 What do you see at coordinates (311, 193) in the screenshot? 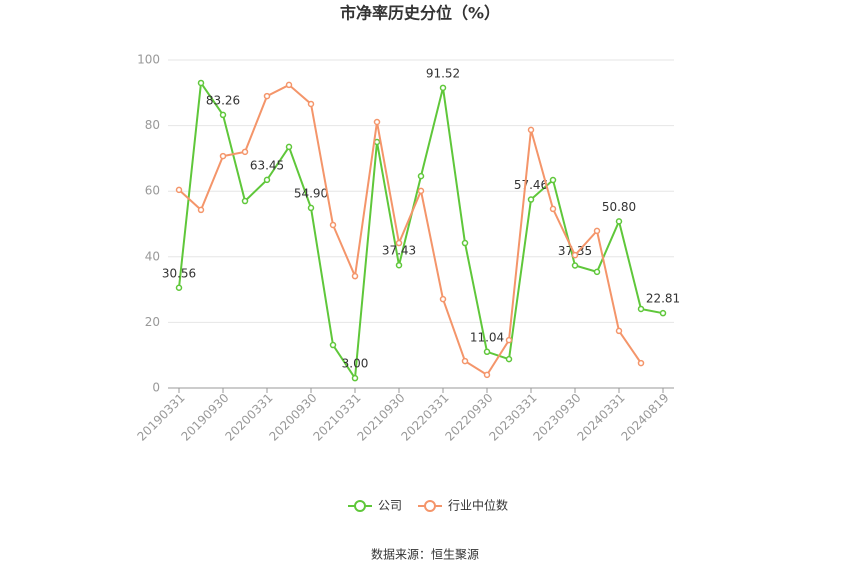
I see `data-label: 54.90` at bounding box center [311, 193].